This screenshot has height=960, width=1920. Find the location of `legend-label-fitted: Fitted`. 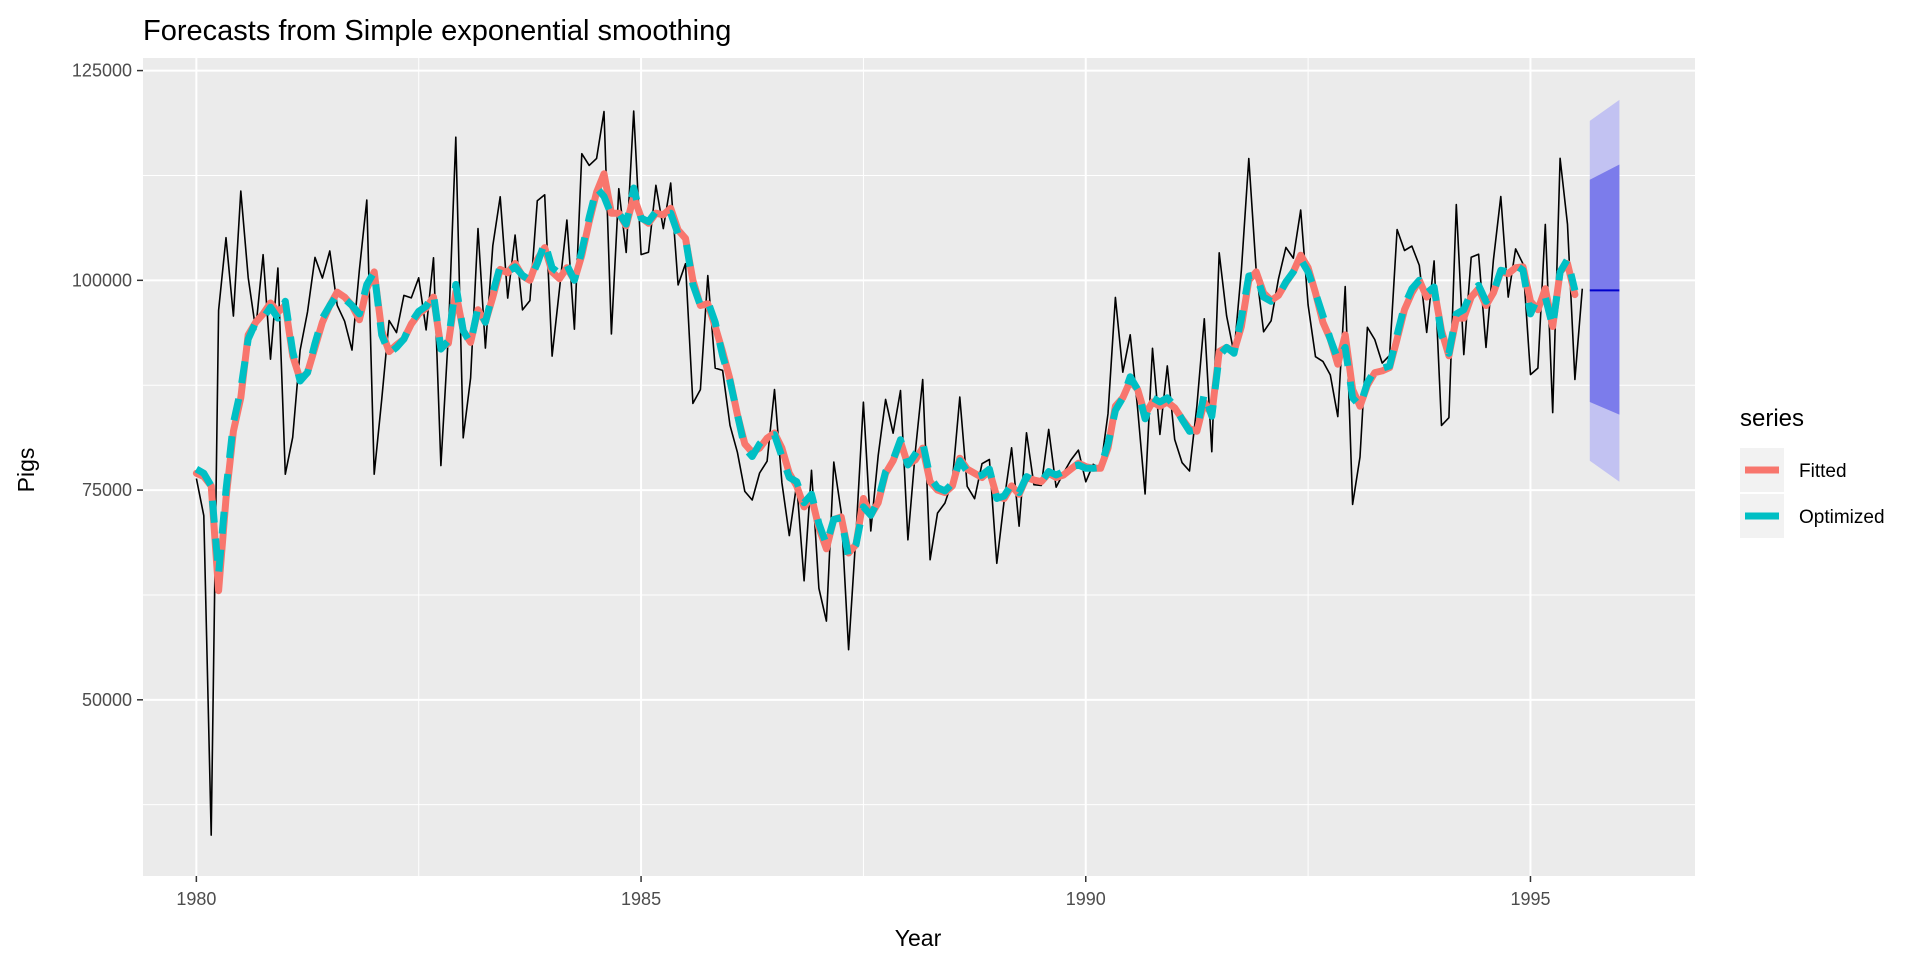

legend-label-fitted: Fitted is located at coordinates (1823, 471).